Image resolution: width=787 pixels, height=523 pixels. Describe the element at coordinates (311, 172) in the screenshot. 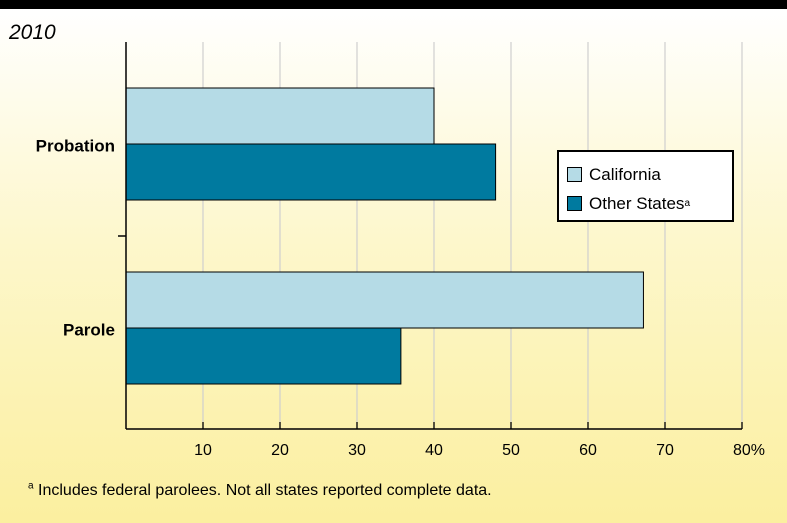

I see `bar-probation-other-states` at that location.